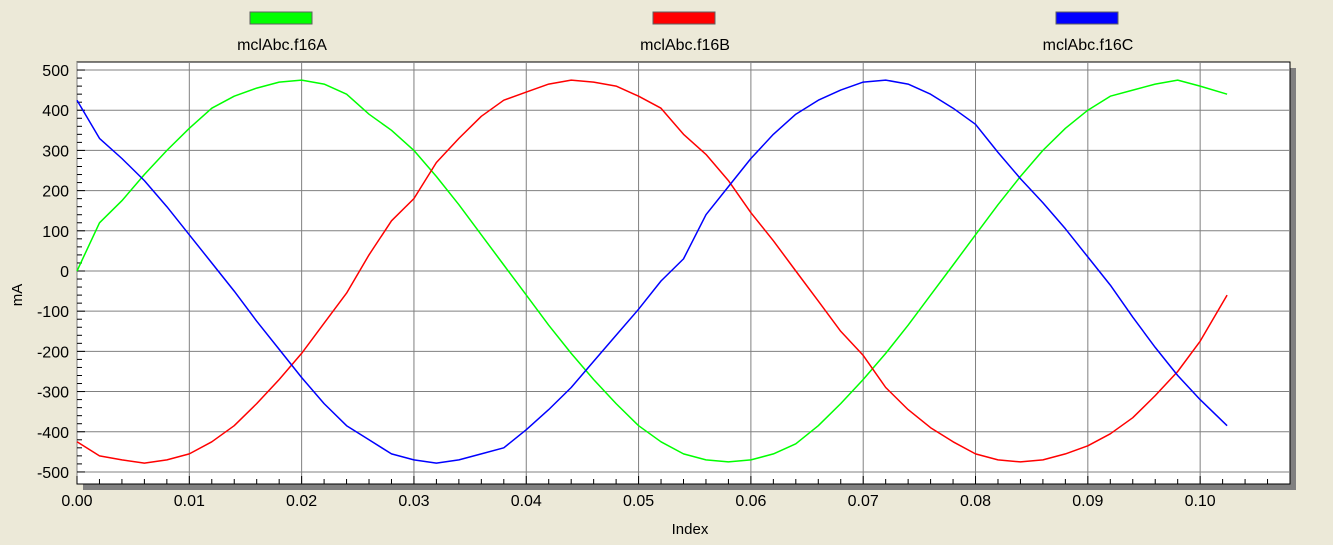 This screenshot has height=545, width=1333. I want to click on legend-item-1: mclAbc.f16A, so click(282, 32).